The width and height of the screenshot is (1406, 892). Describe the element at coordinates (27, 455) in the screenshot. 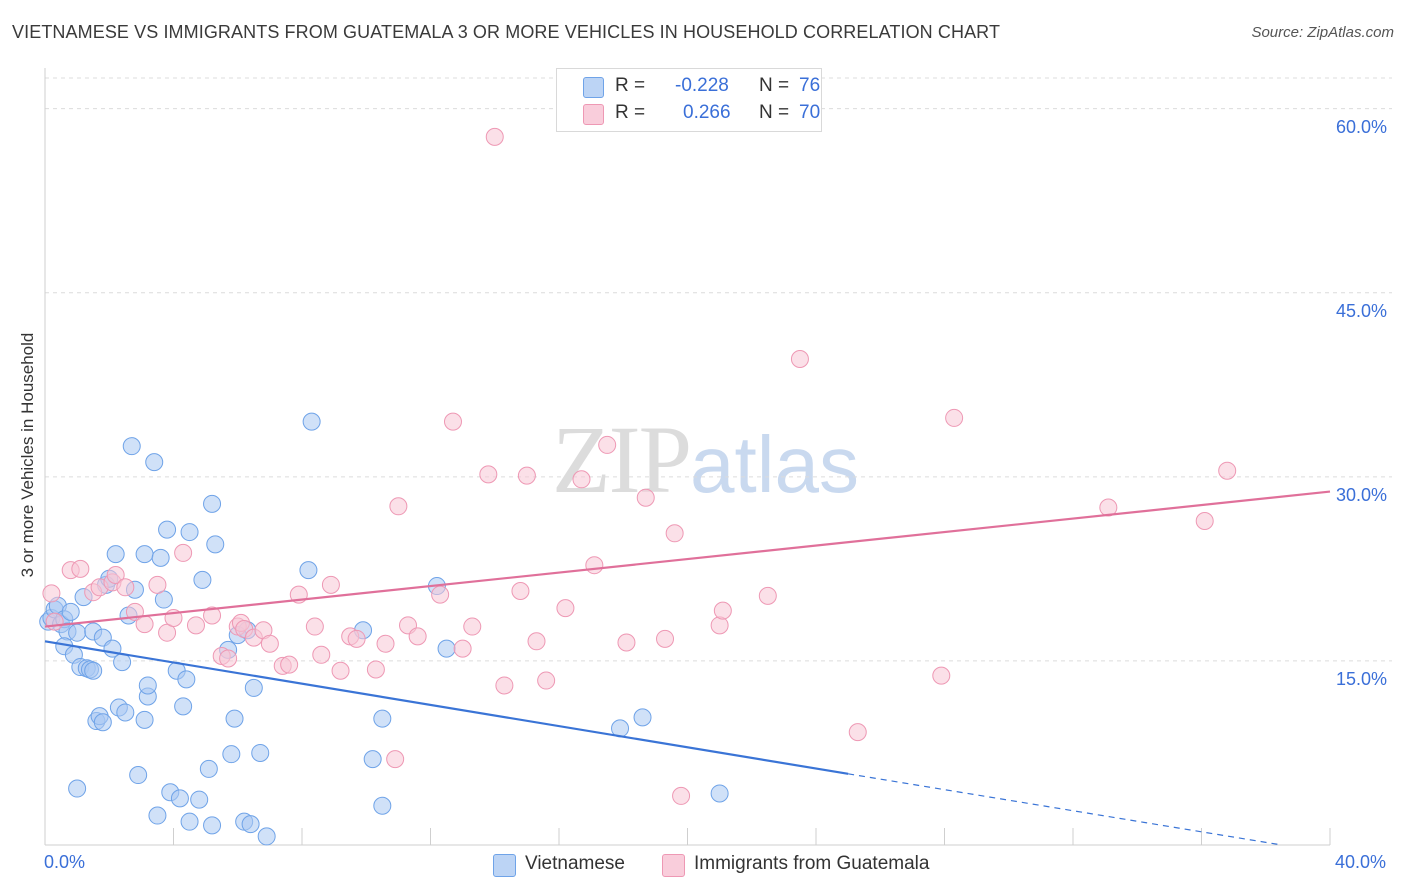

I see `y-axis-label: 3 or more Vehicles in Household` at that location.